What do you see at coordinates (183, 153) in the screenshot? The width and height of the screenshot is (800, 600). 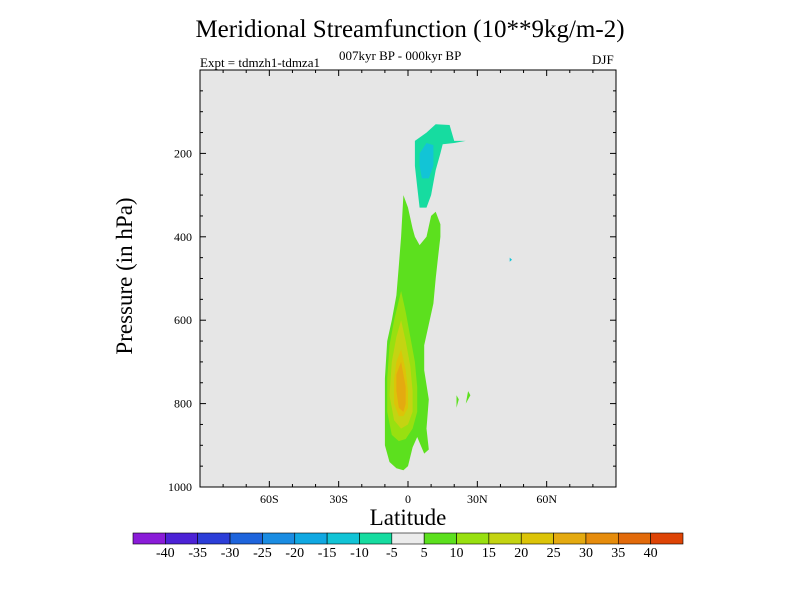 I see `y-tick-label: 200` at bounding box center [183, 153].